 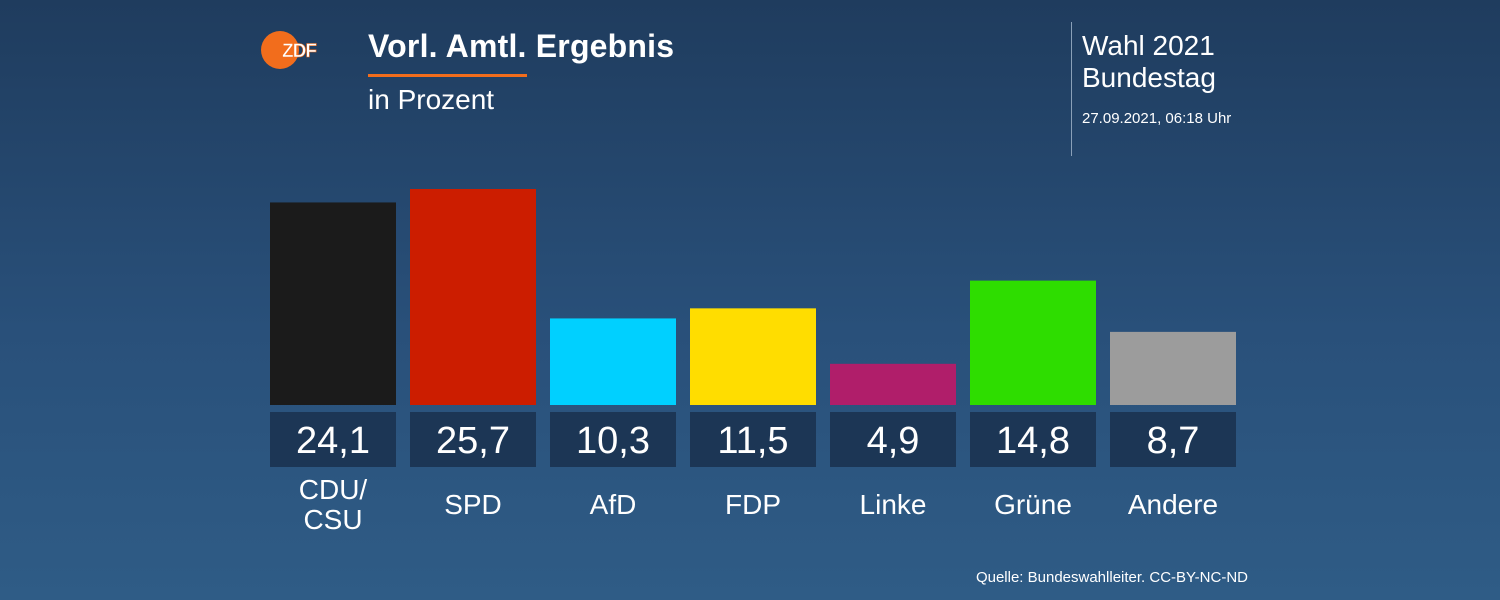 I want to click on category-label: CDU/ CSU, so click(x=333, y=504).